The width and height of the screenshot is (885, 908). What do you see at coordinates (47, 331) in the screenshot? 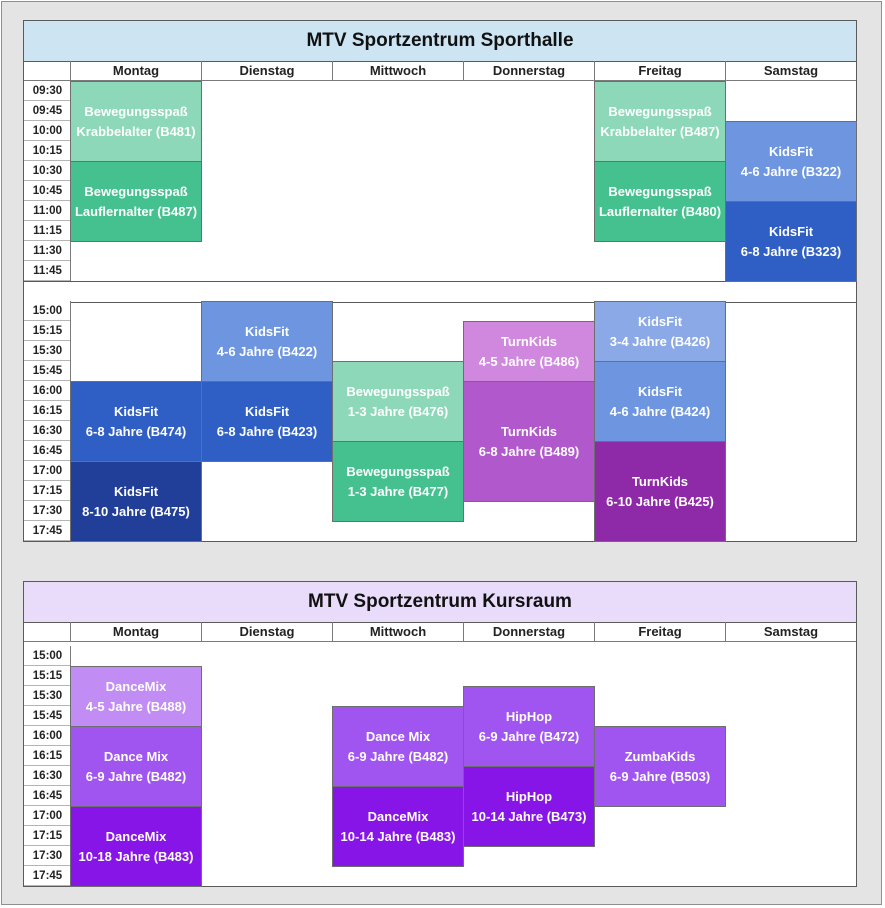
I see `halle-afternoon-time-cell: 15:15` at bounding box center [47, 331].